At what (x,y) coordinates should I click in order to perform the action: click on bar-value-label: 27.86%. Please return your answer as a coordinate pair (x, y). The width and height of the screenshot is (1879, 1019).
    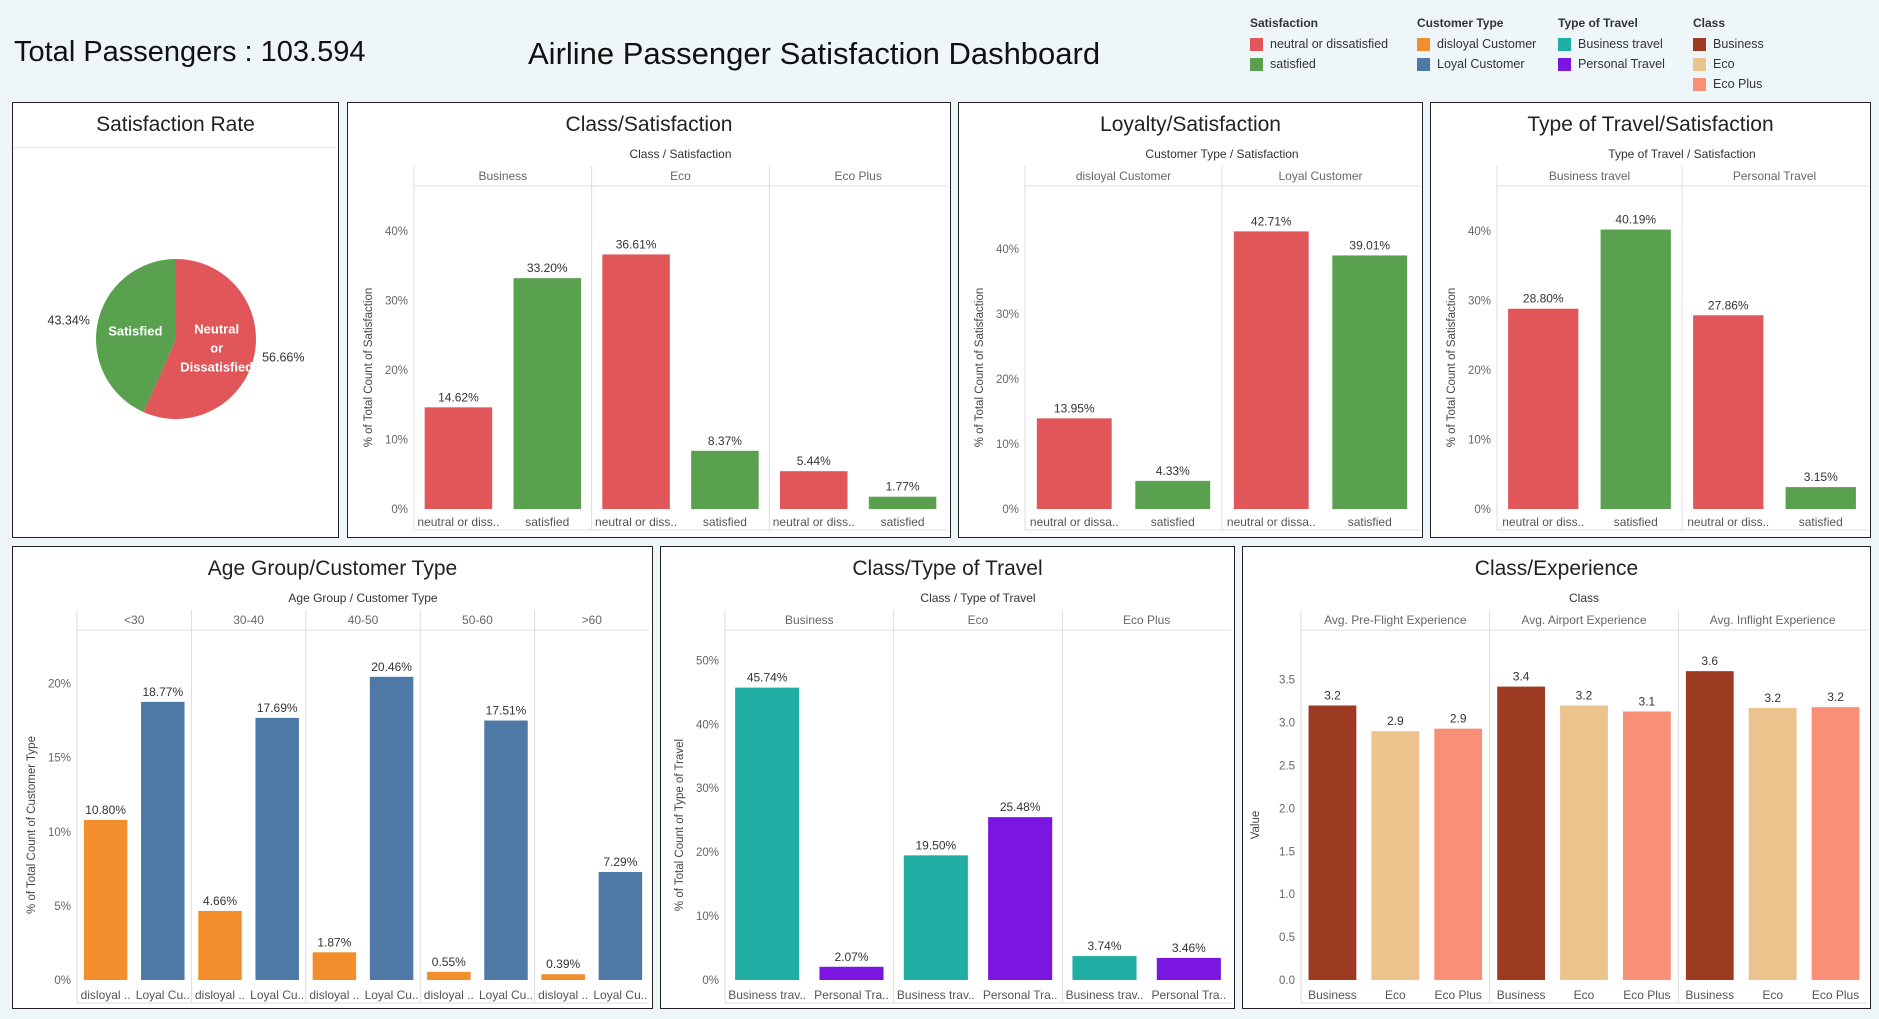
    Looking at the image, I should click on (1728, 305).